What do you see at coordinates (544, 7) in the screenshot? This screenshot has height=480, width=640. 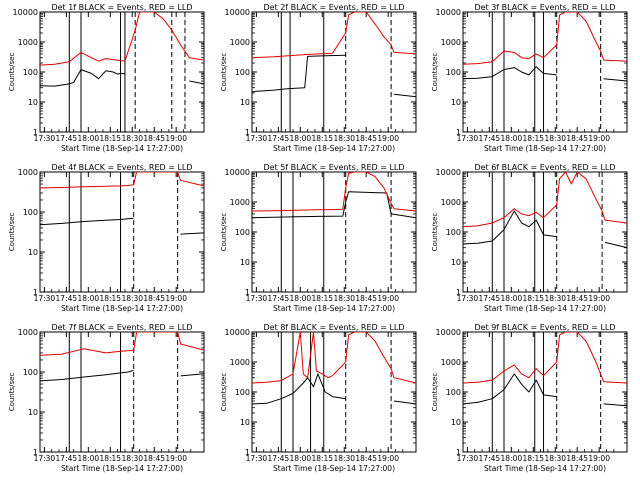 I see `panel-title: Det 3f BLACK = Events, RED = LLD` at bounding box center [544, 7].